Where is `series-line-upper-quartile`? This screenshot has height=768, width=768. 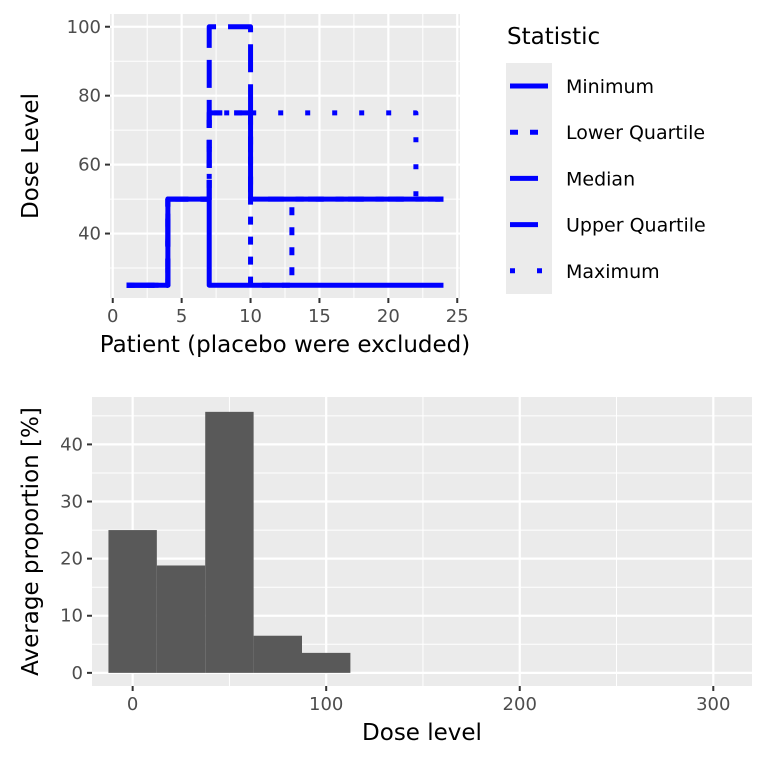
series-line-upper-quartile is located at coordinates (285, 156).